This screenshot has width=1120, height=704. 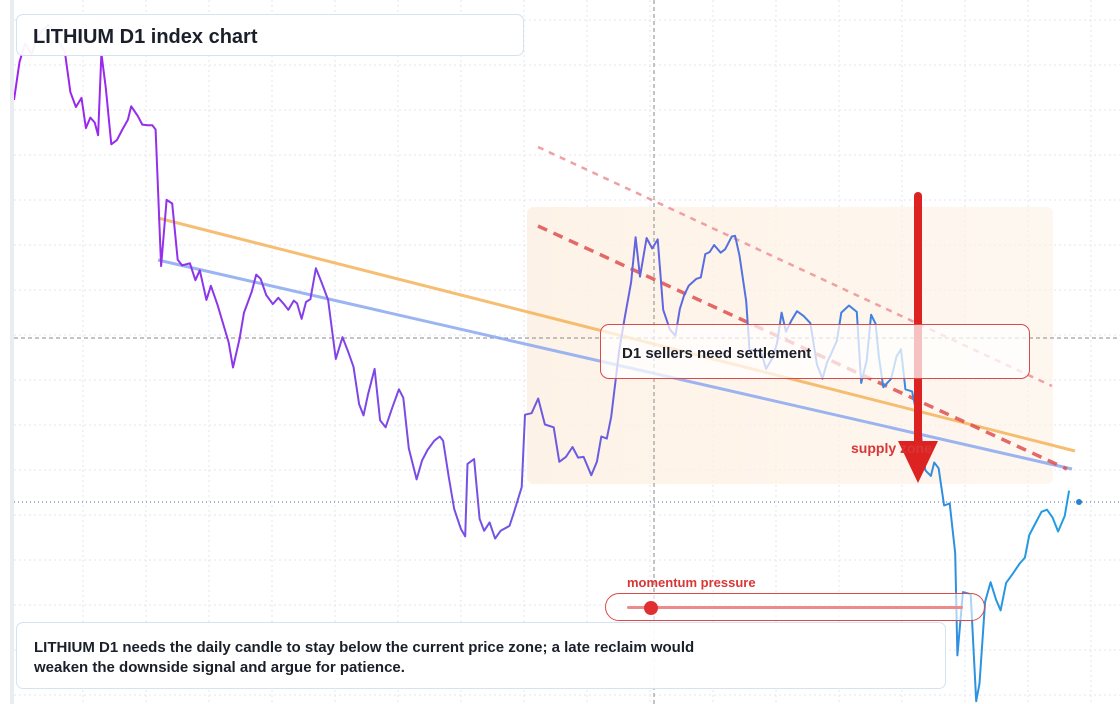 What do you see at coordinates (270, 35) in the screenshot?
I see `title-box: LITHIUM D1 index chart` at bounding box center [270, 35].